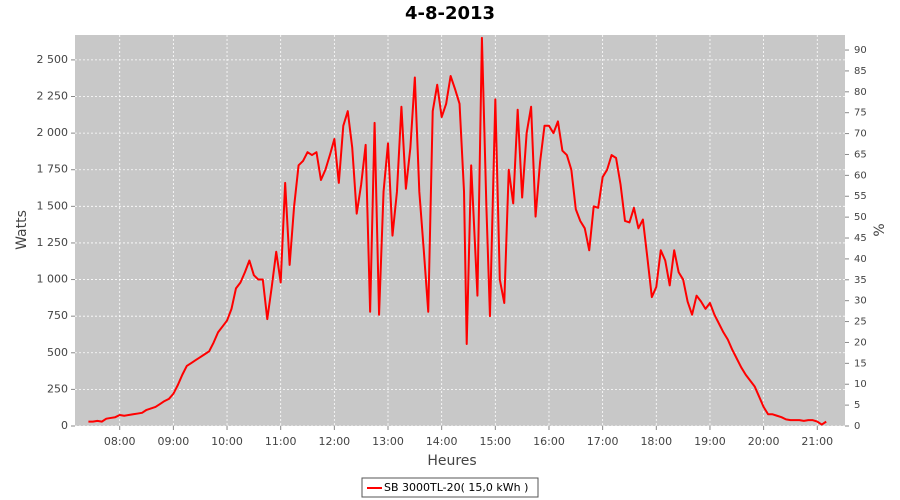 The height and width of the screenshot is (500, 900). What do you see at coordinates (860, 50) in the screenshot?
I see `y2-tick-label: 90` at bounding box center [860, 50].